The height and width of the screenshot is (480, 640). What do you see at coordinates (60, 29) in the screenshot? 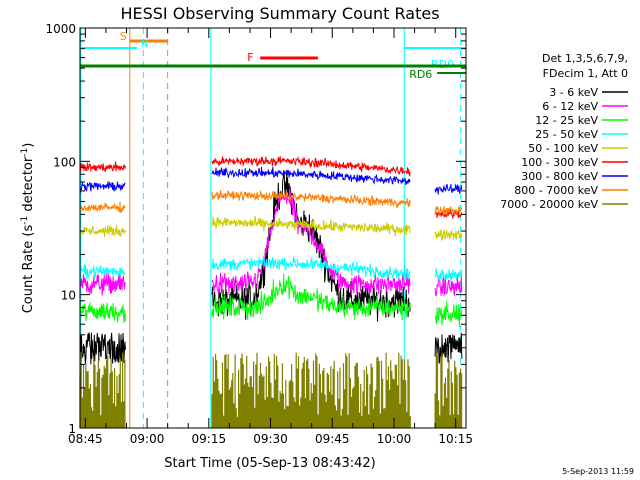
I see `y-tick-label: 1000` at bounding box center [60, 29].